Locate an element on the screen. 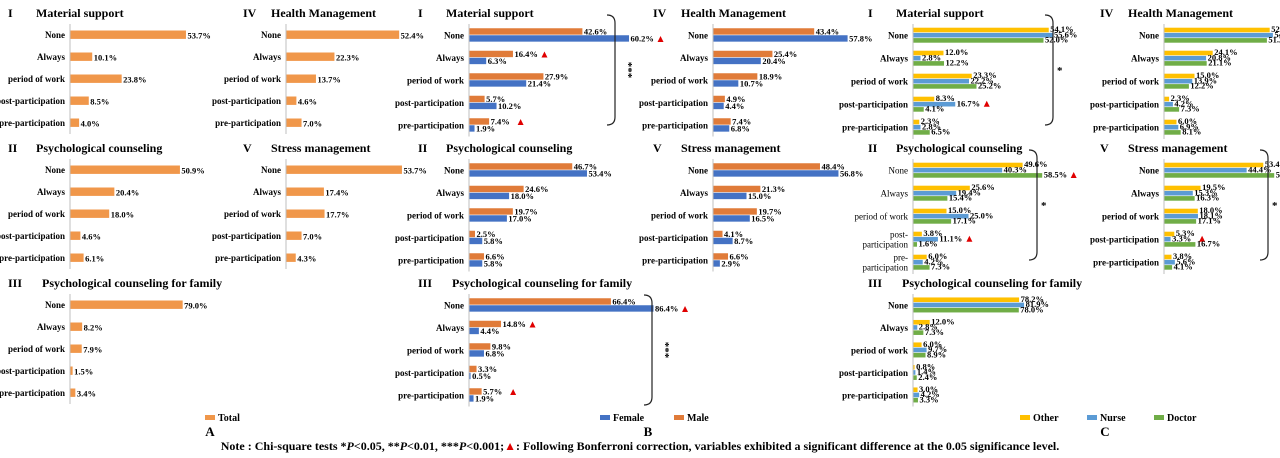  data-label: 16.5% is located at coordinates (762, 218).